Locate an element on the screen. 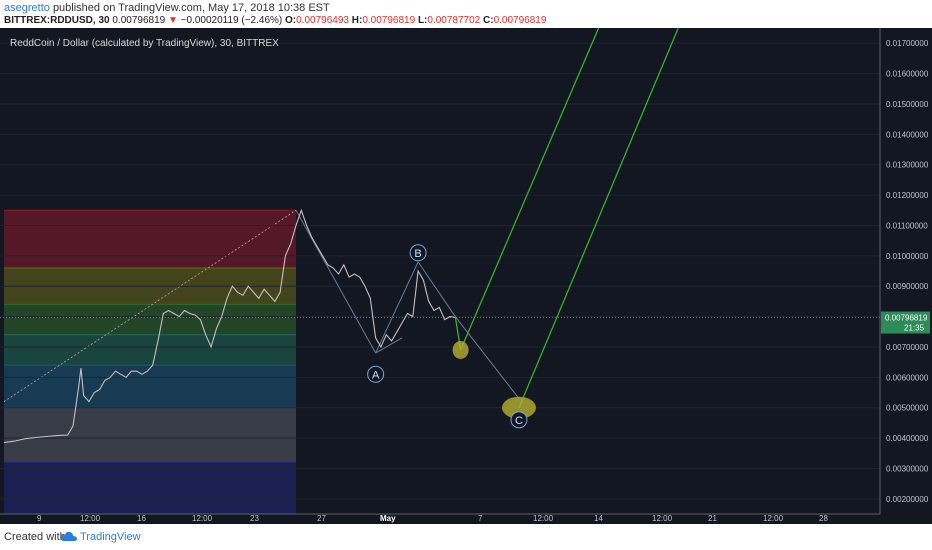 The height and width of the screenshot is (550, 932). low-label: L: is located at coordinates (422, 20).